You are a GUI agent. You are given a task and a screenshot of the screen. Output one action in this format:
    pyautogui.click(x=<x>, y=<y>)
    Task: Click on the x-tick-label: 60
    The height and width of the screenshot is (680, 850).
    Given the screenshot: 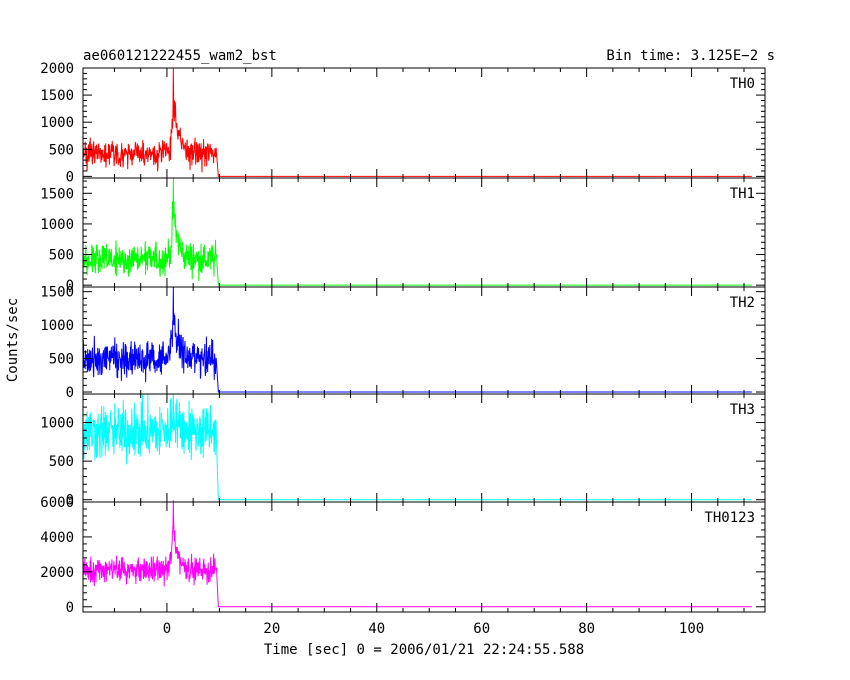 What is the action you would take?
    pyautogui.click(x=481, y=629)
    